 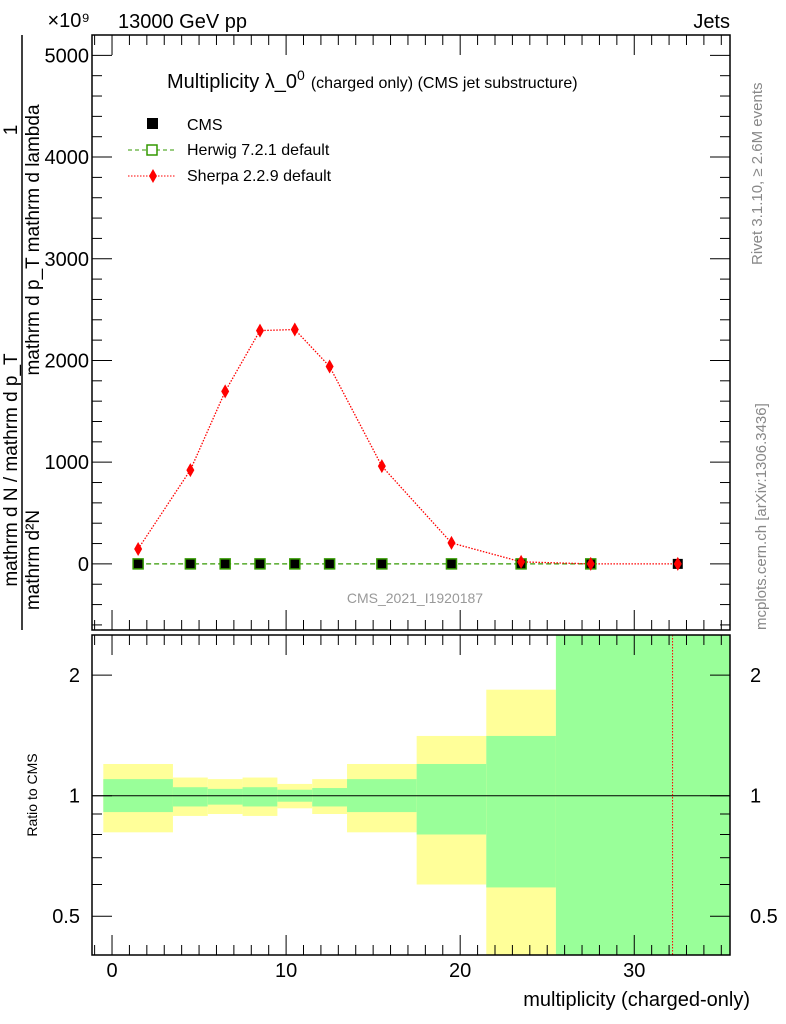 I want to click on ratio-ytick-label: 2, so click(x=74, y=676).